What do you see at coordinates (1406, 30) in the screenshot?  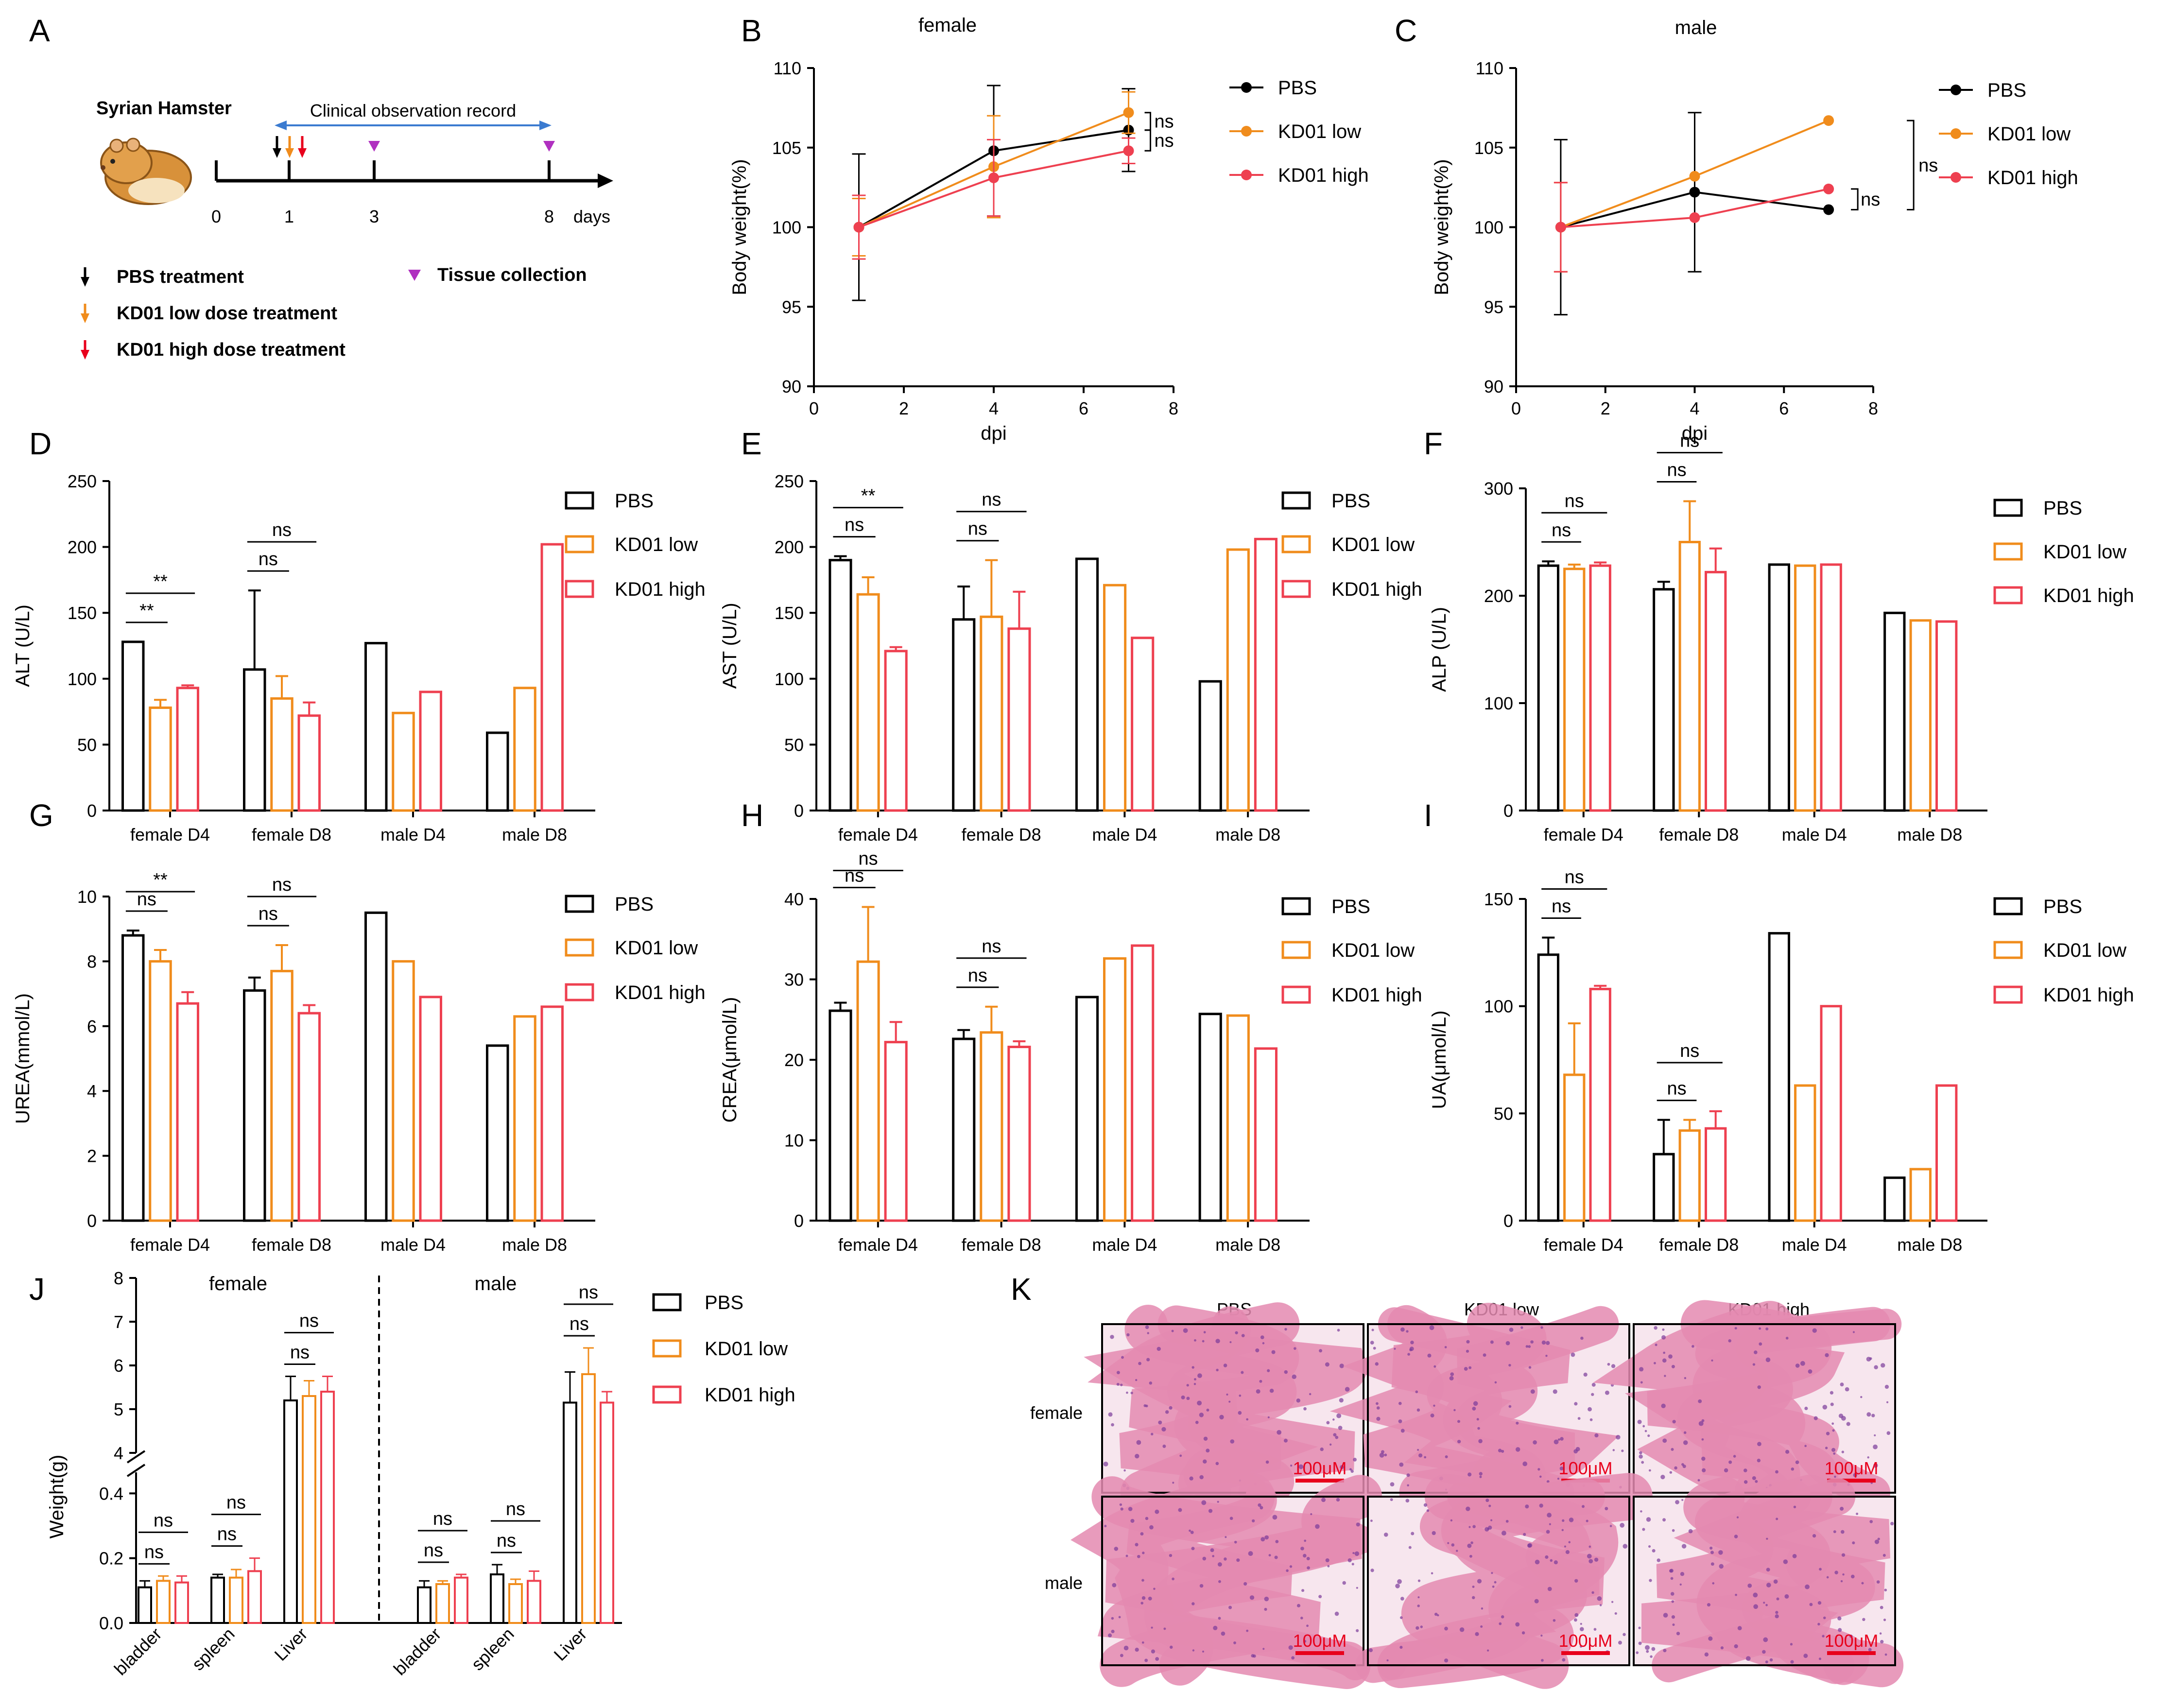 I see `panel-letter-c: C` at bounding box center [1406, 30].